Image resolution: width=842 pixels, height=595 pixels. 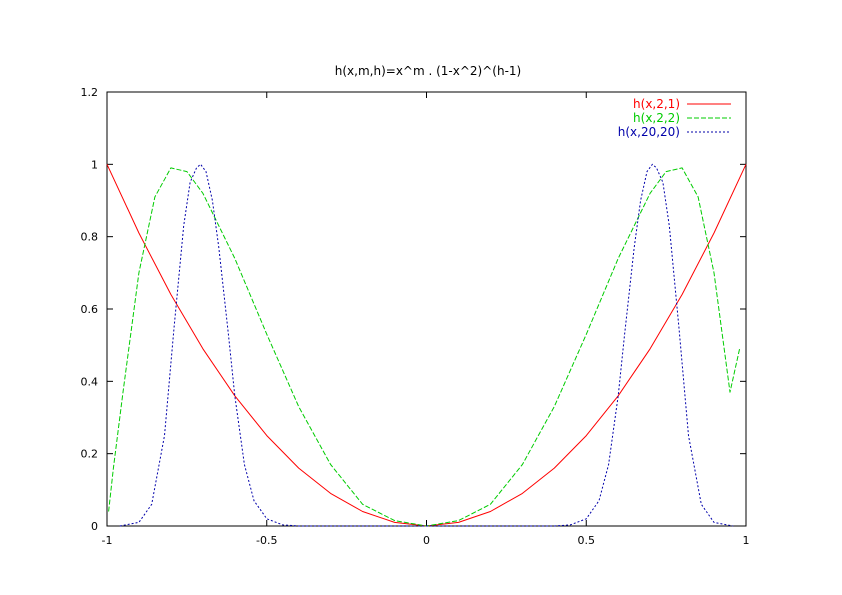 I want to click on x-tick-label: -1, so click(x=107, y=540).